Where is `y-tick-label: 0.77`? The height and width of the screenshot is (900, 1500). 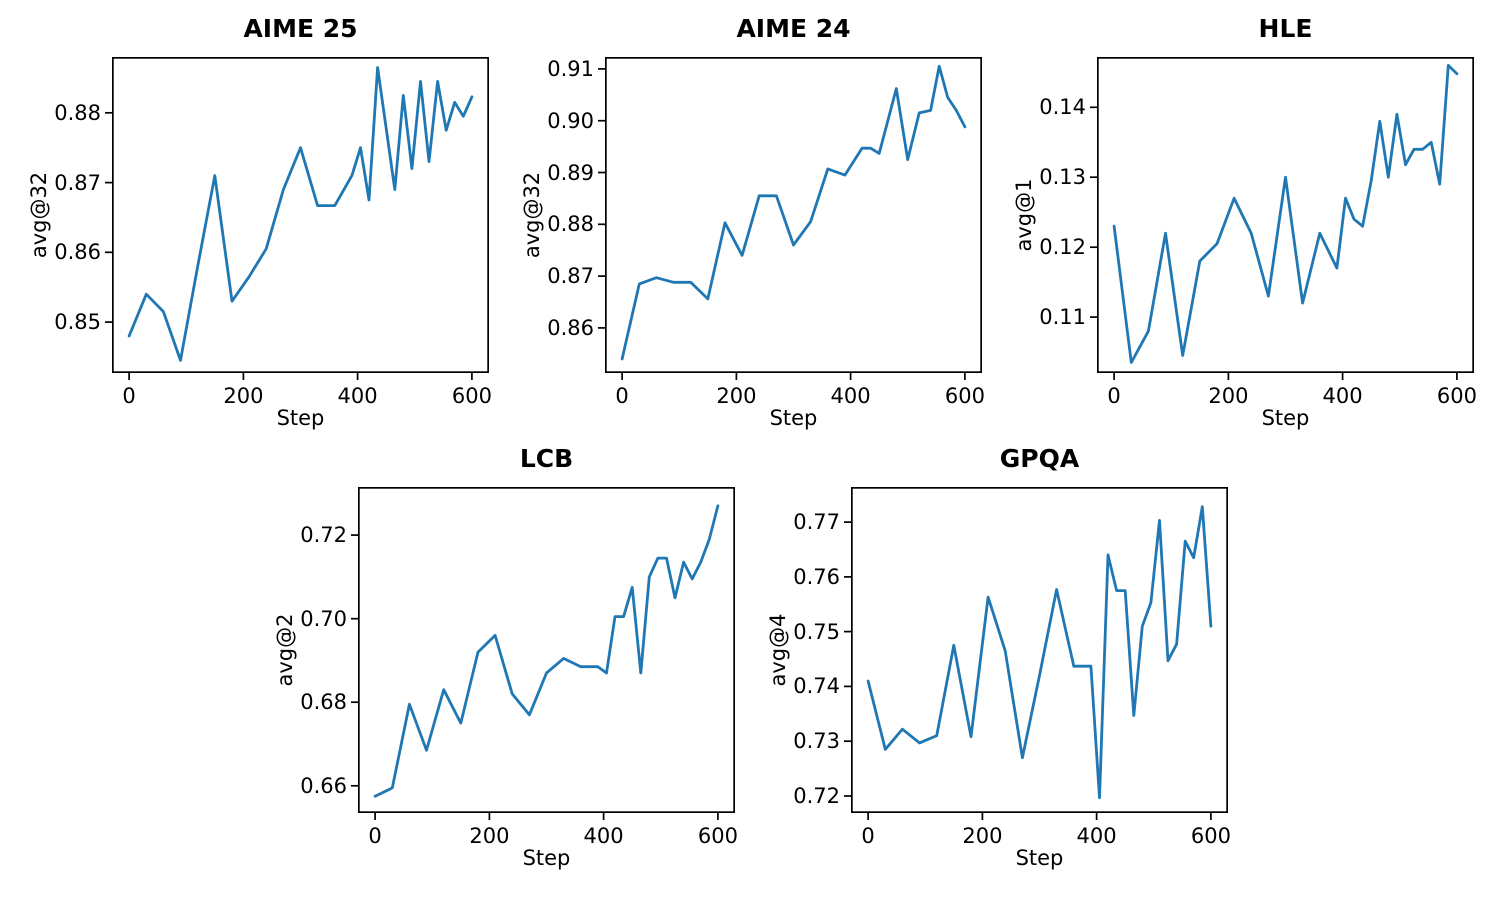
y-tick-label: 0.77 is located at coordinates (816, 522).